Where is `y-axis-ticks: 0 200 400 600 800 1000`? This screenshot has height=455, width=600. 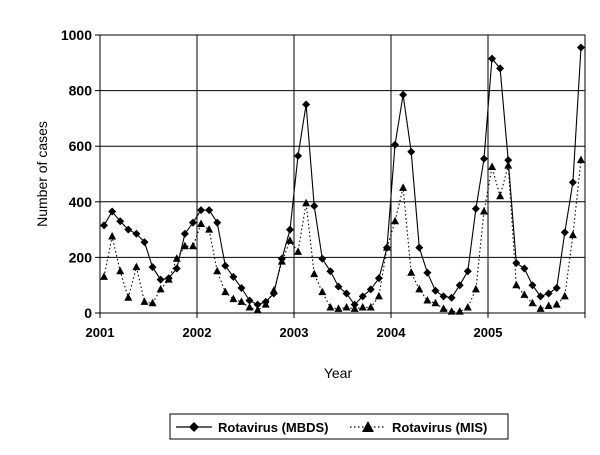
y-axis-ticks: 0 200 400 600 800 1000 is located at coordinates (80, 174).